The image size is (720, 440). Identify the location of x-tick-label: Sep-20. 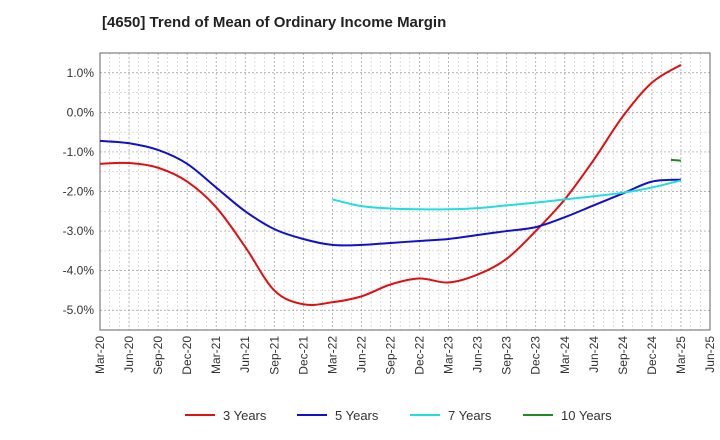
(158, 355).